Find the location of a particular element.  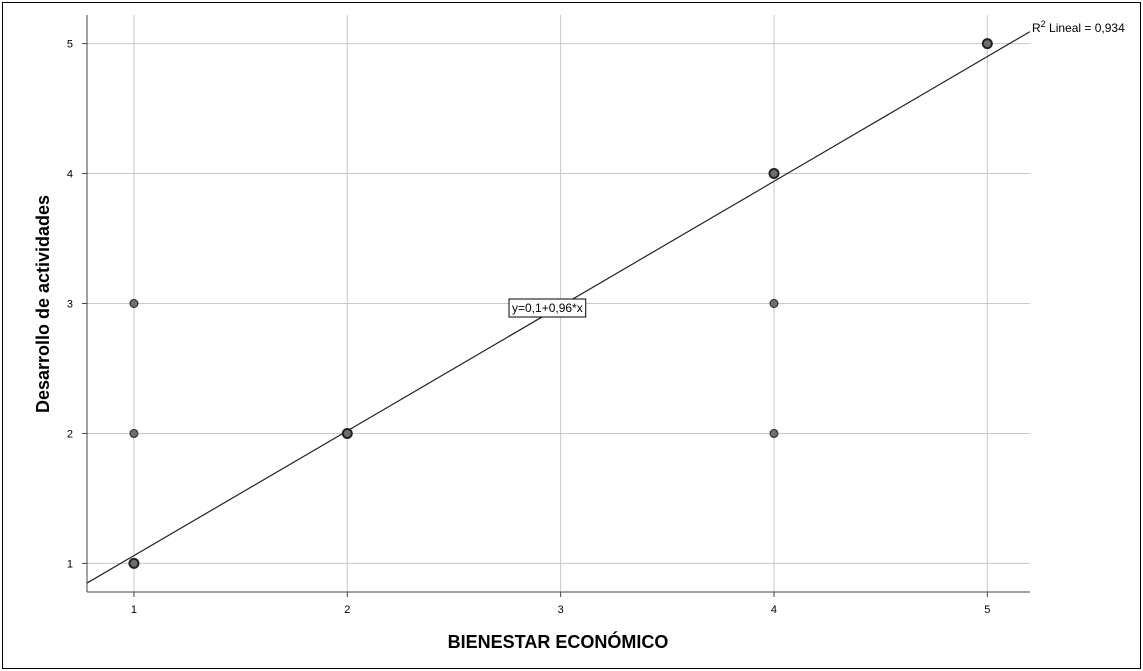

x-tick-label-3: 3 is located at coordinates (561, 610).